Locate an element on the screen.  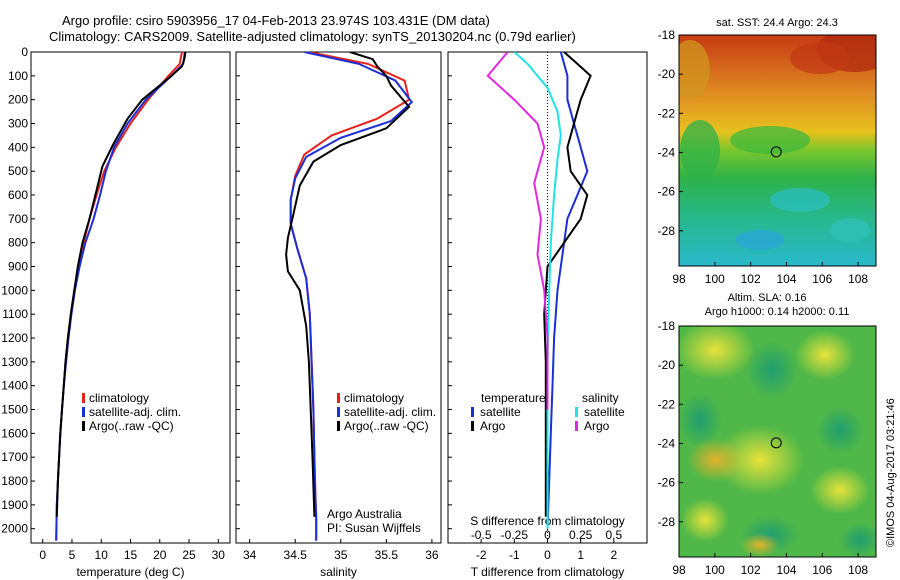
sst-map-ytick-label: -22 is located at coordinates (667, 113).